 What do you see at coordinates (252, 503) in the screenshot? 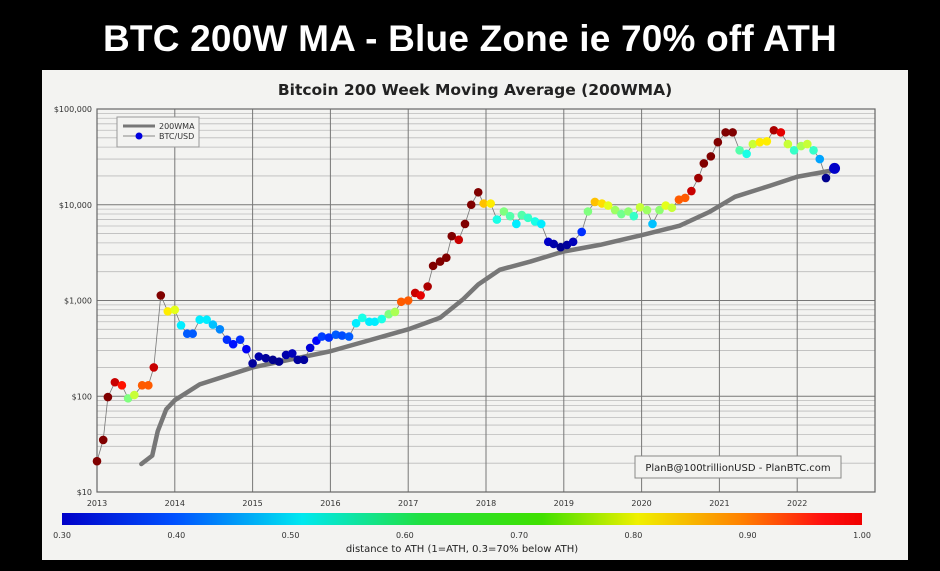
I see `x-tick-label: 2015` at bounding box center [252, 503].